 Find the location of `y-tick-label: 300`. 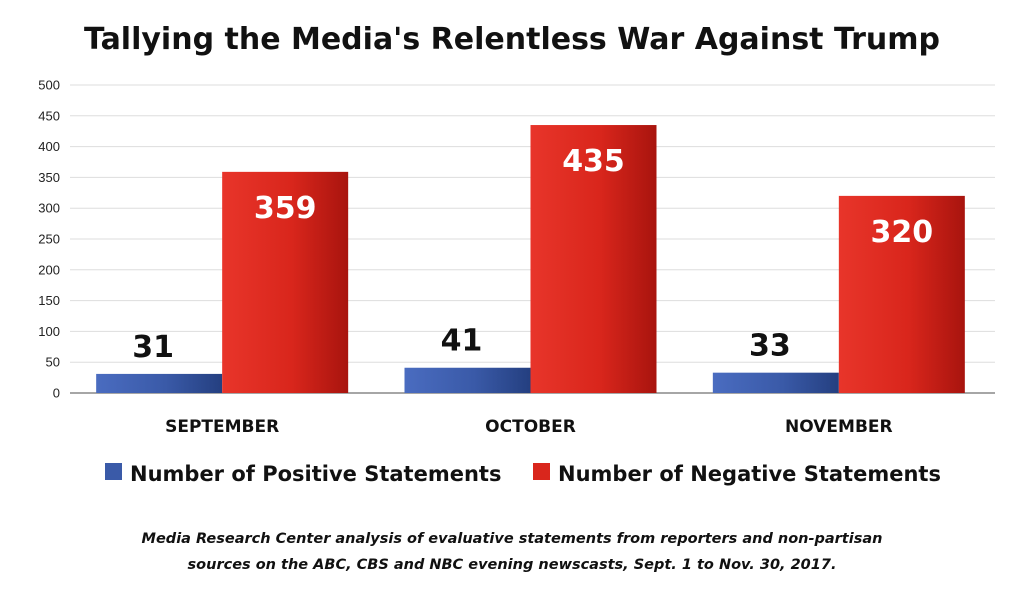

y-tick-label: 300 is located at coordinates (49, 208).